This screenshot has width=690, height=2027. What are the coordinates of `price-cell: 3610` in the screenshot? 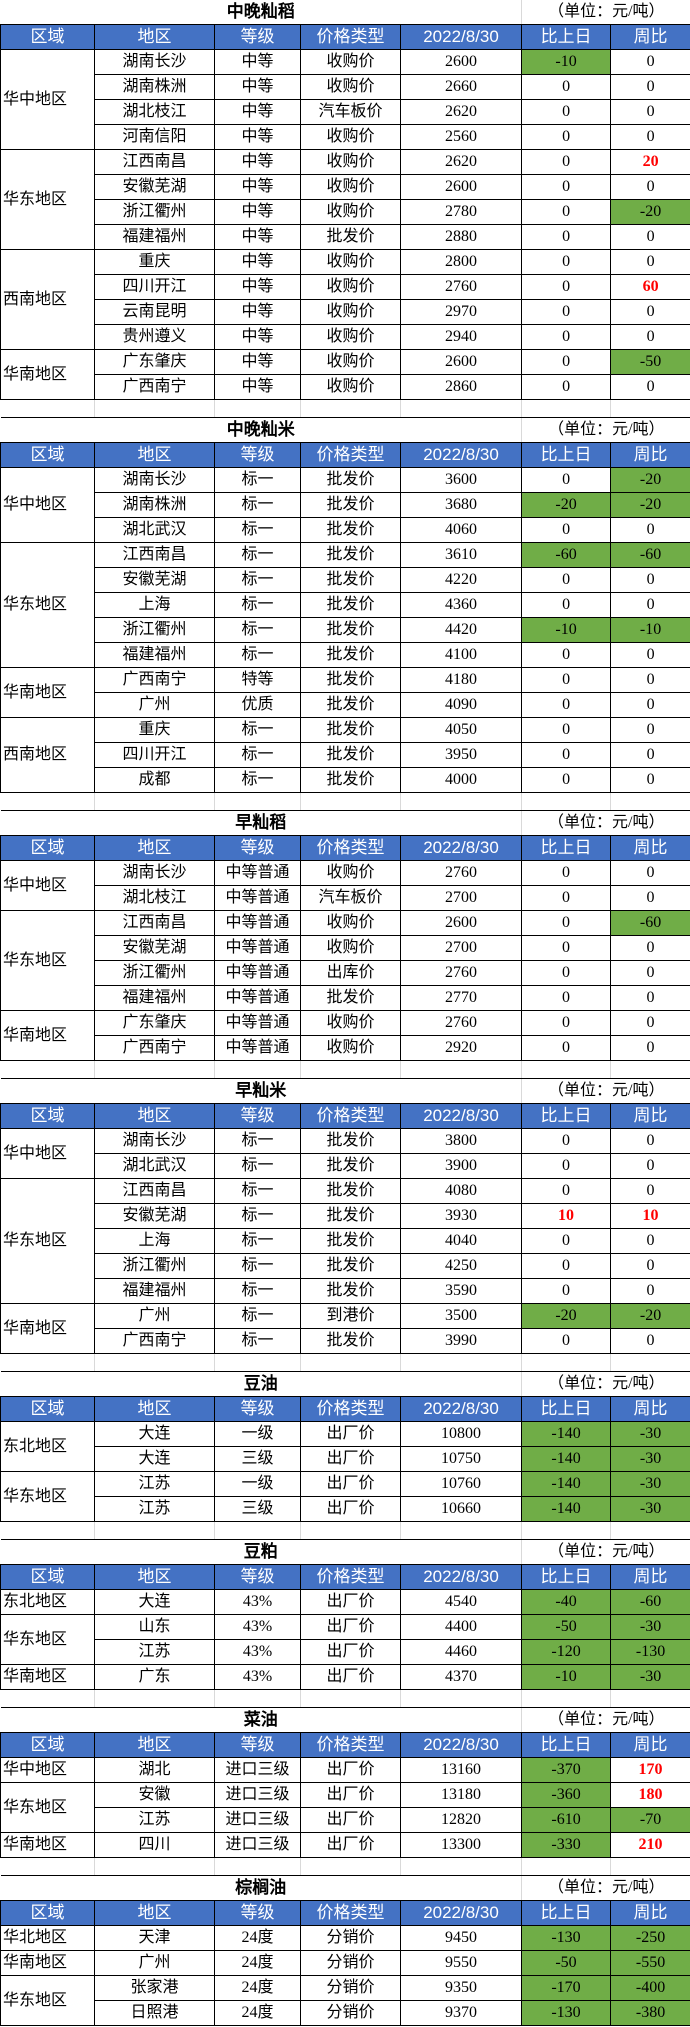 It's located at (461, 555).